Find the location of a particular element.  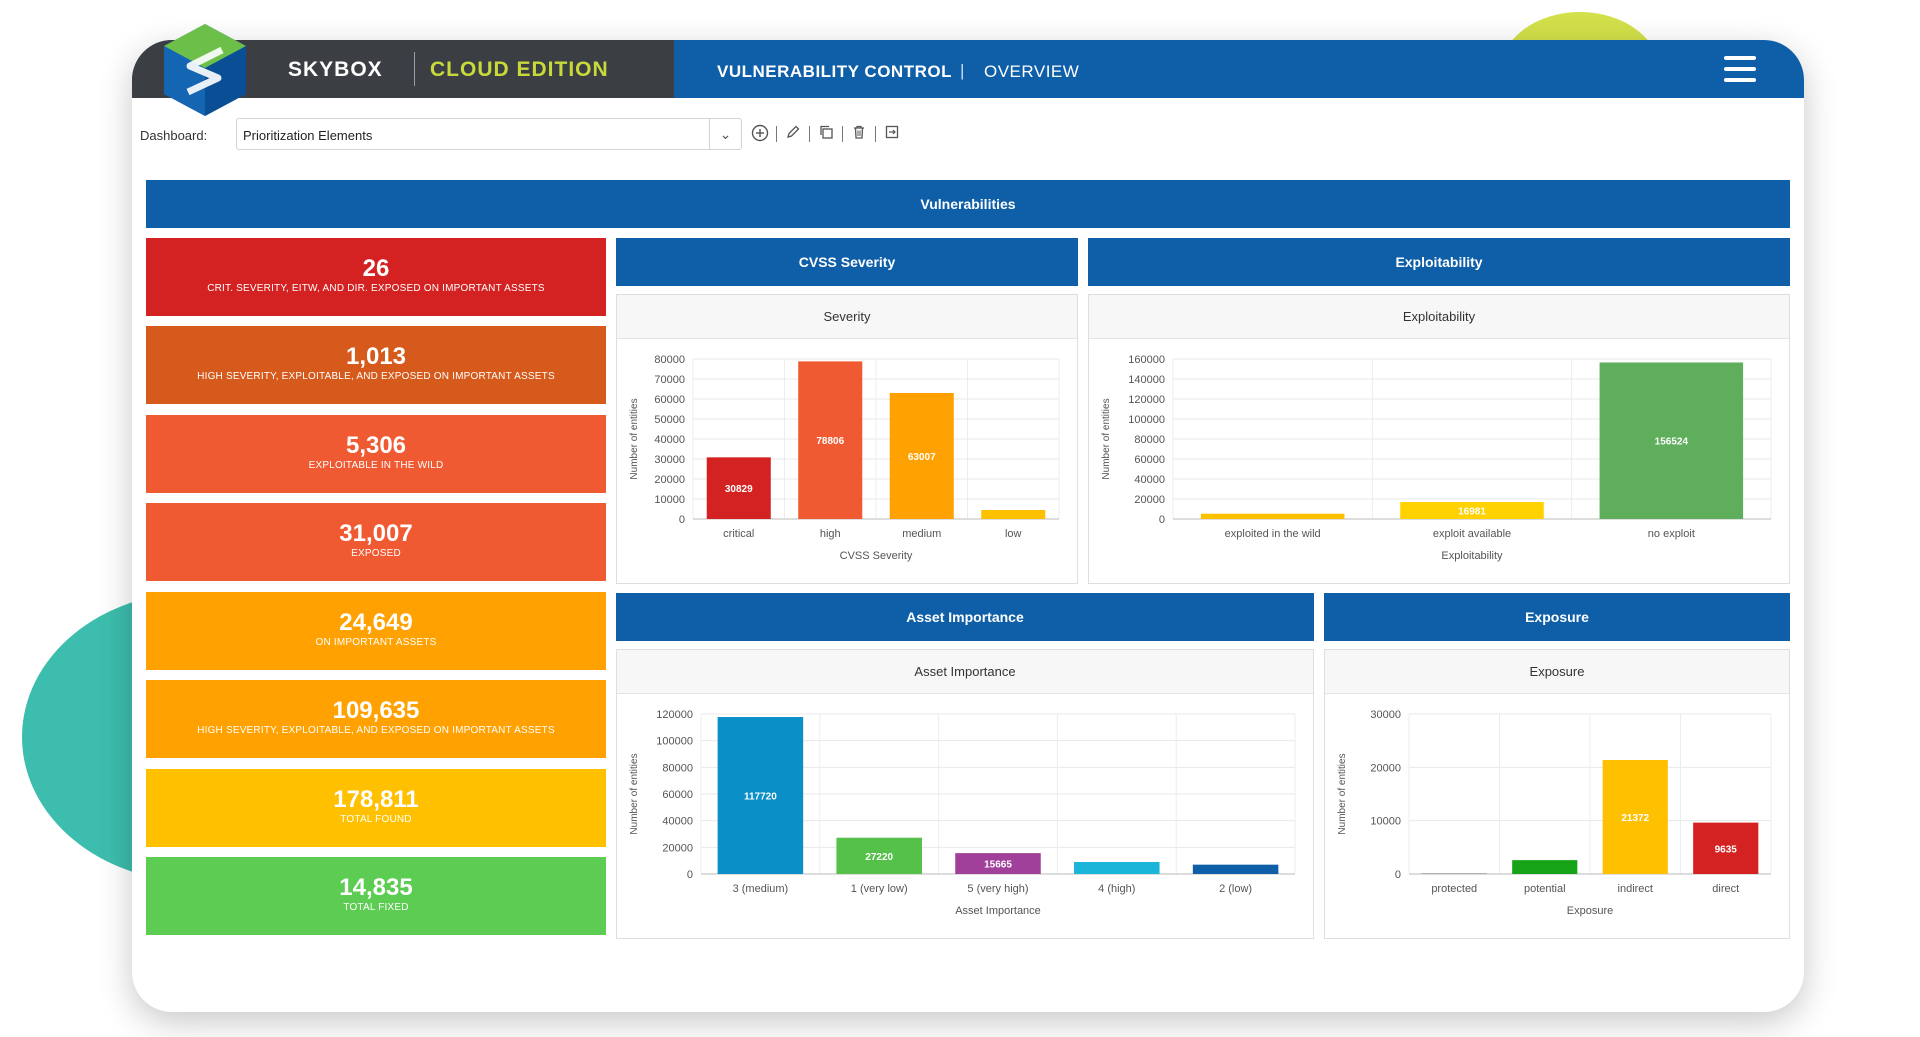

x-axis-title: Exploitability is located at coordinates (1472, 556).